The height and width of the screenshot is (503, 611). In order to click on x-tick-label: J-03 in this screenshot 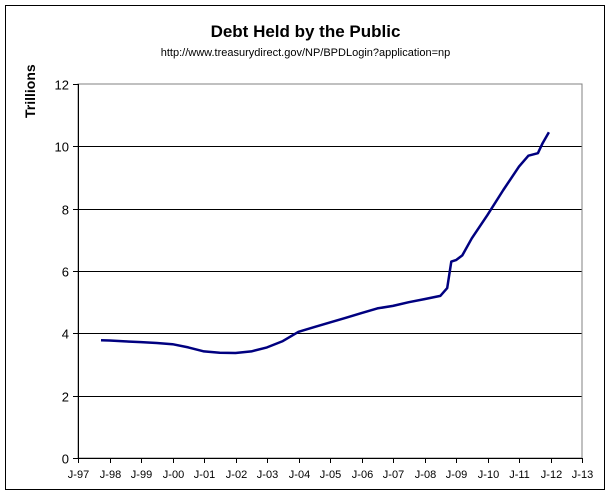, I will do `click(267, 475)`.